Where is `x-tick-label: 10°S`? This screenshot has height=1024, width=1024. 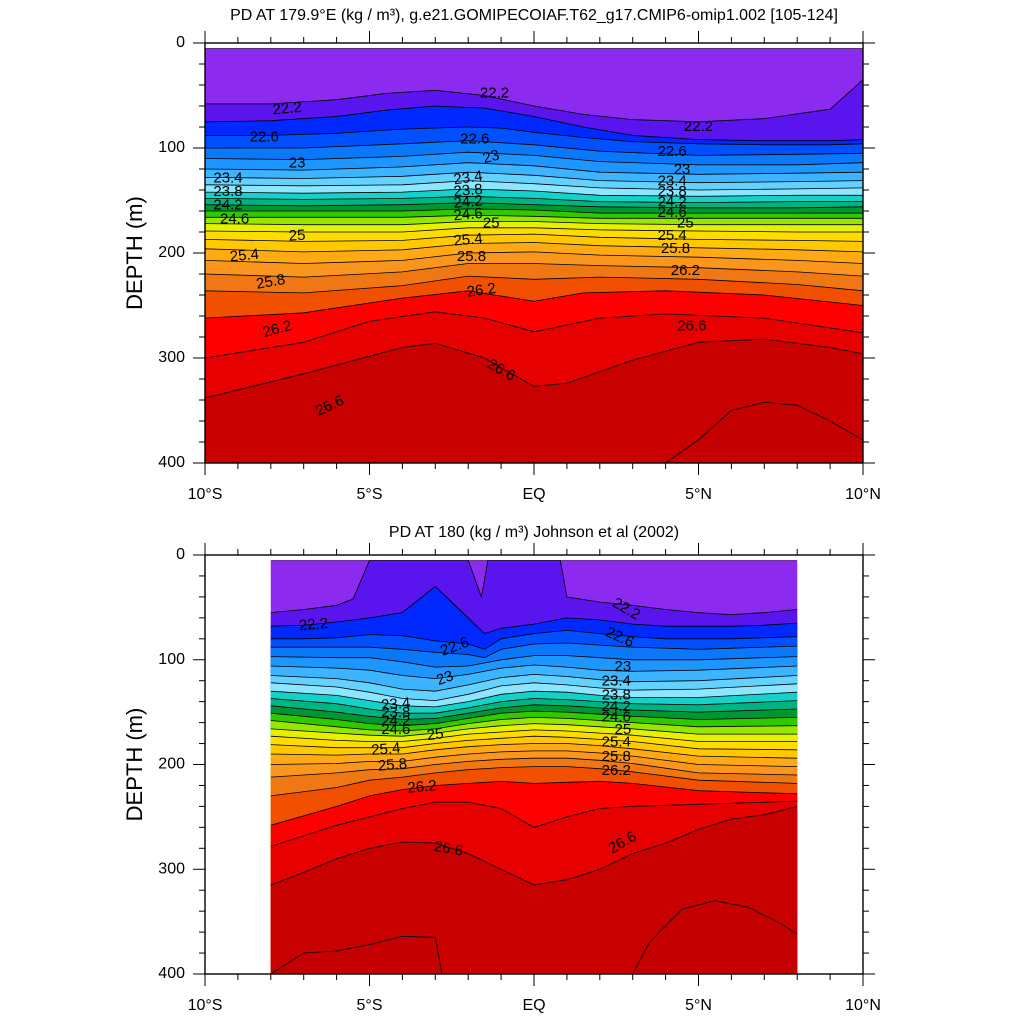 x-tick-label: 10°S is located at coordinates (205, 1005).